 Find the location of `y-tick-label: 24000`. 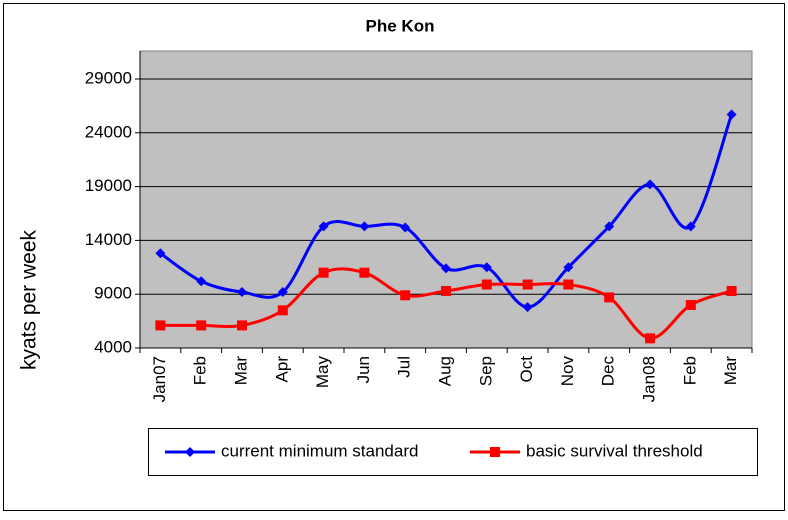

y-tick-label: 24000 is located at coordinates (108, 131).